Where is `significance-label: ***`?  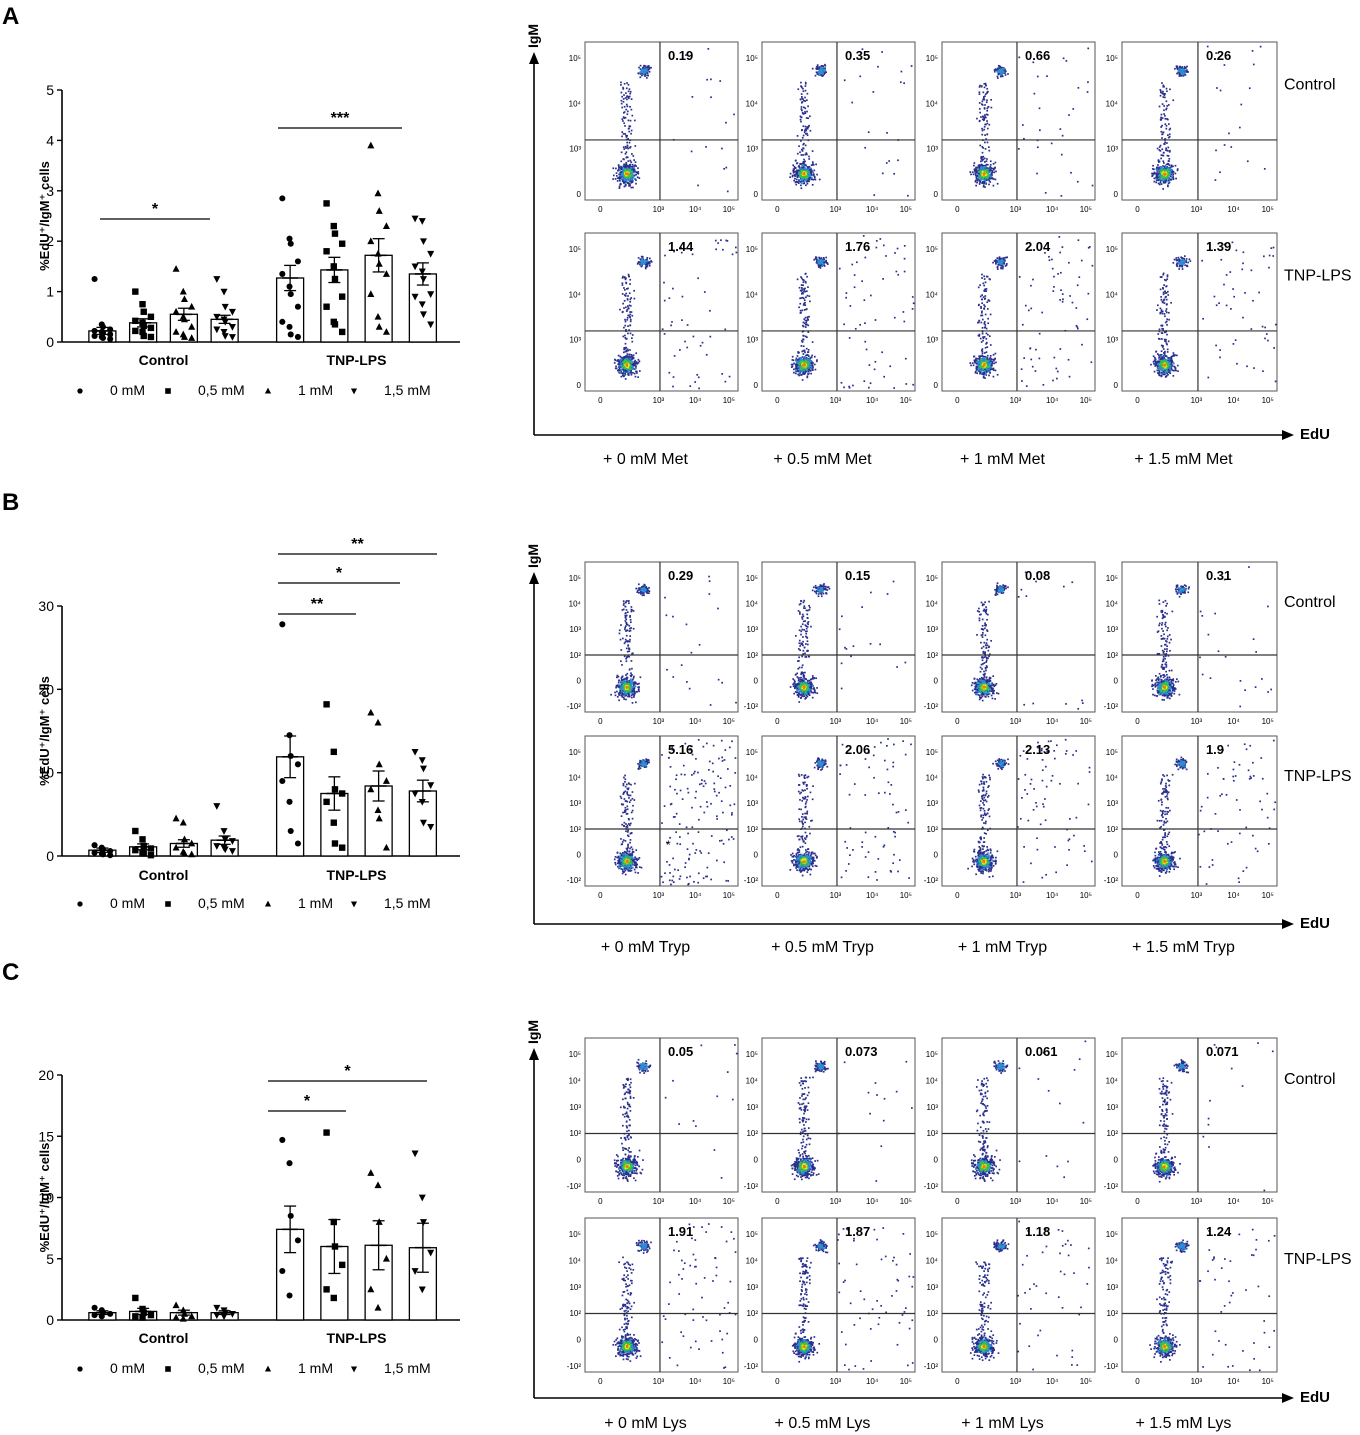 significance-label: *** is located at coordinates (340, 118).